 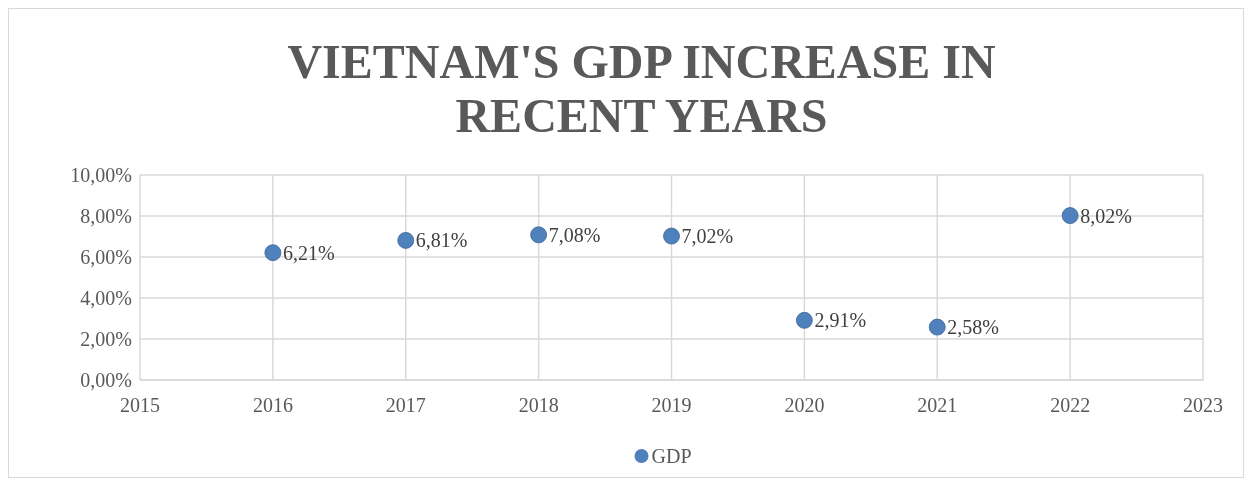 I want to click on y-tick-label: 2,00%, so click(x=106, y=339).